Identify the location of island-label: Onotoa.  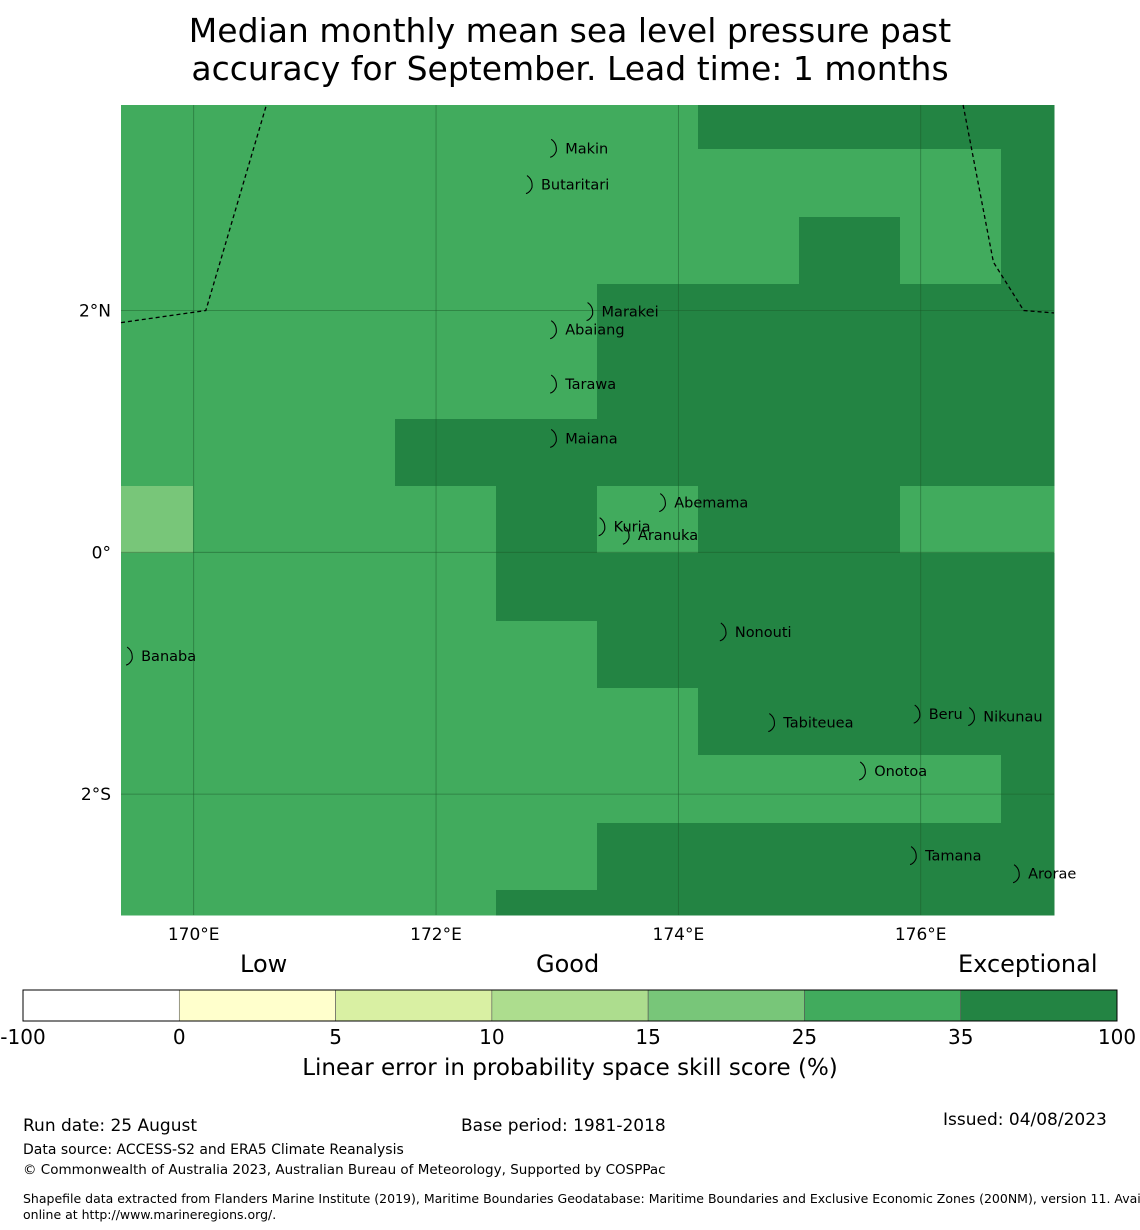
(900, 772).